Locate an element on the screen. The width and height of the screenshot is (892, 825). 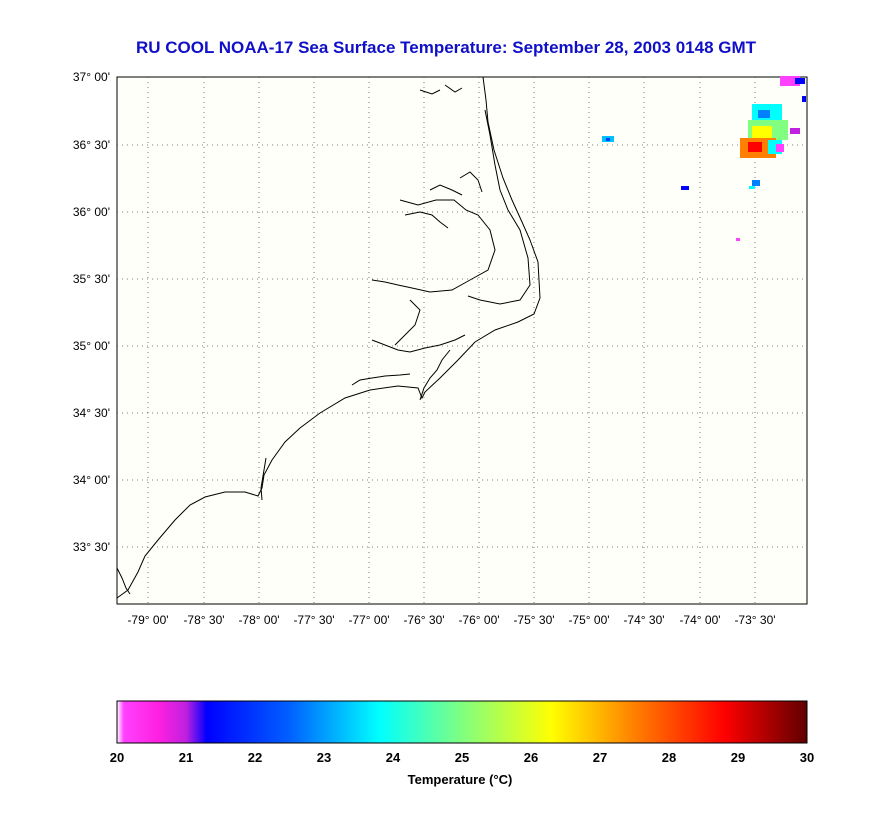
lat-label: 35° 00' is located at coordinates (91, 346).